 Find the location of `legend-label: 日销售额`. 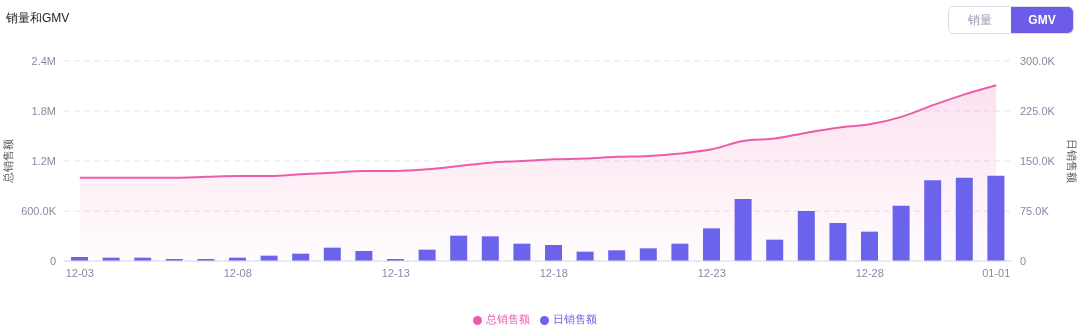

legend-label: 日销售额 is located at coordinates (575, 319).